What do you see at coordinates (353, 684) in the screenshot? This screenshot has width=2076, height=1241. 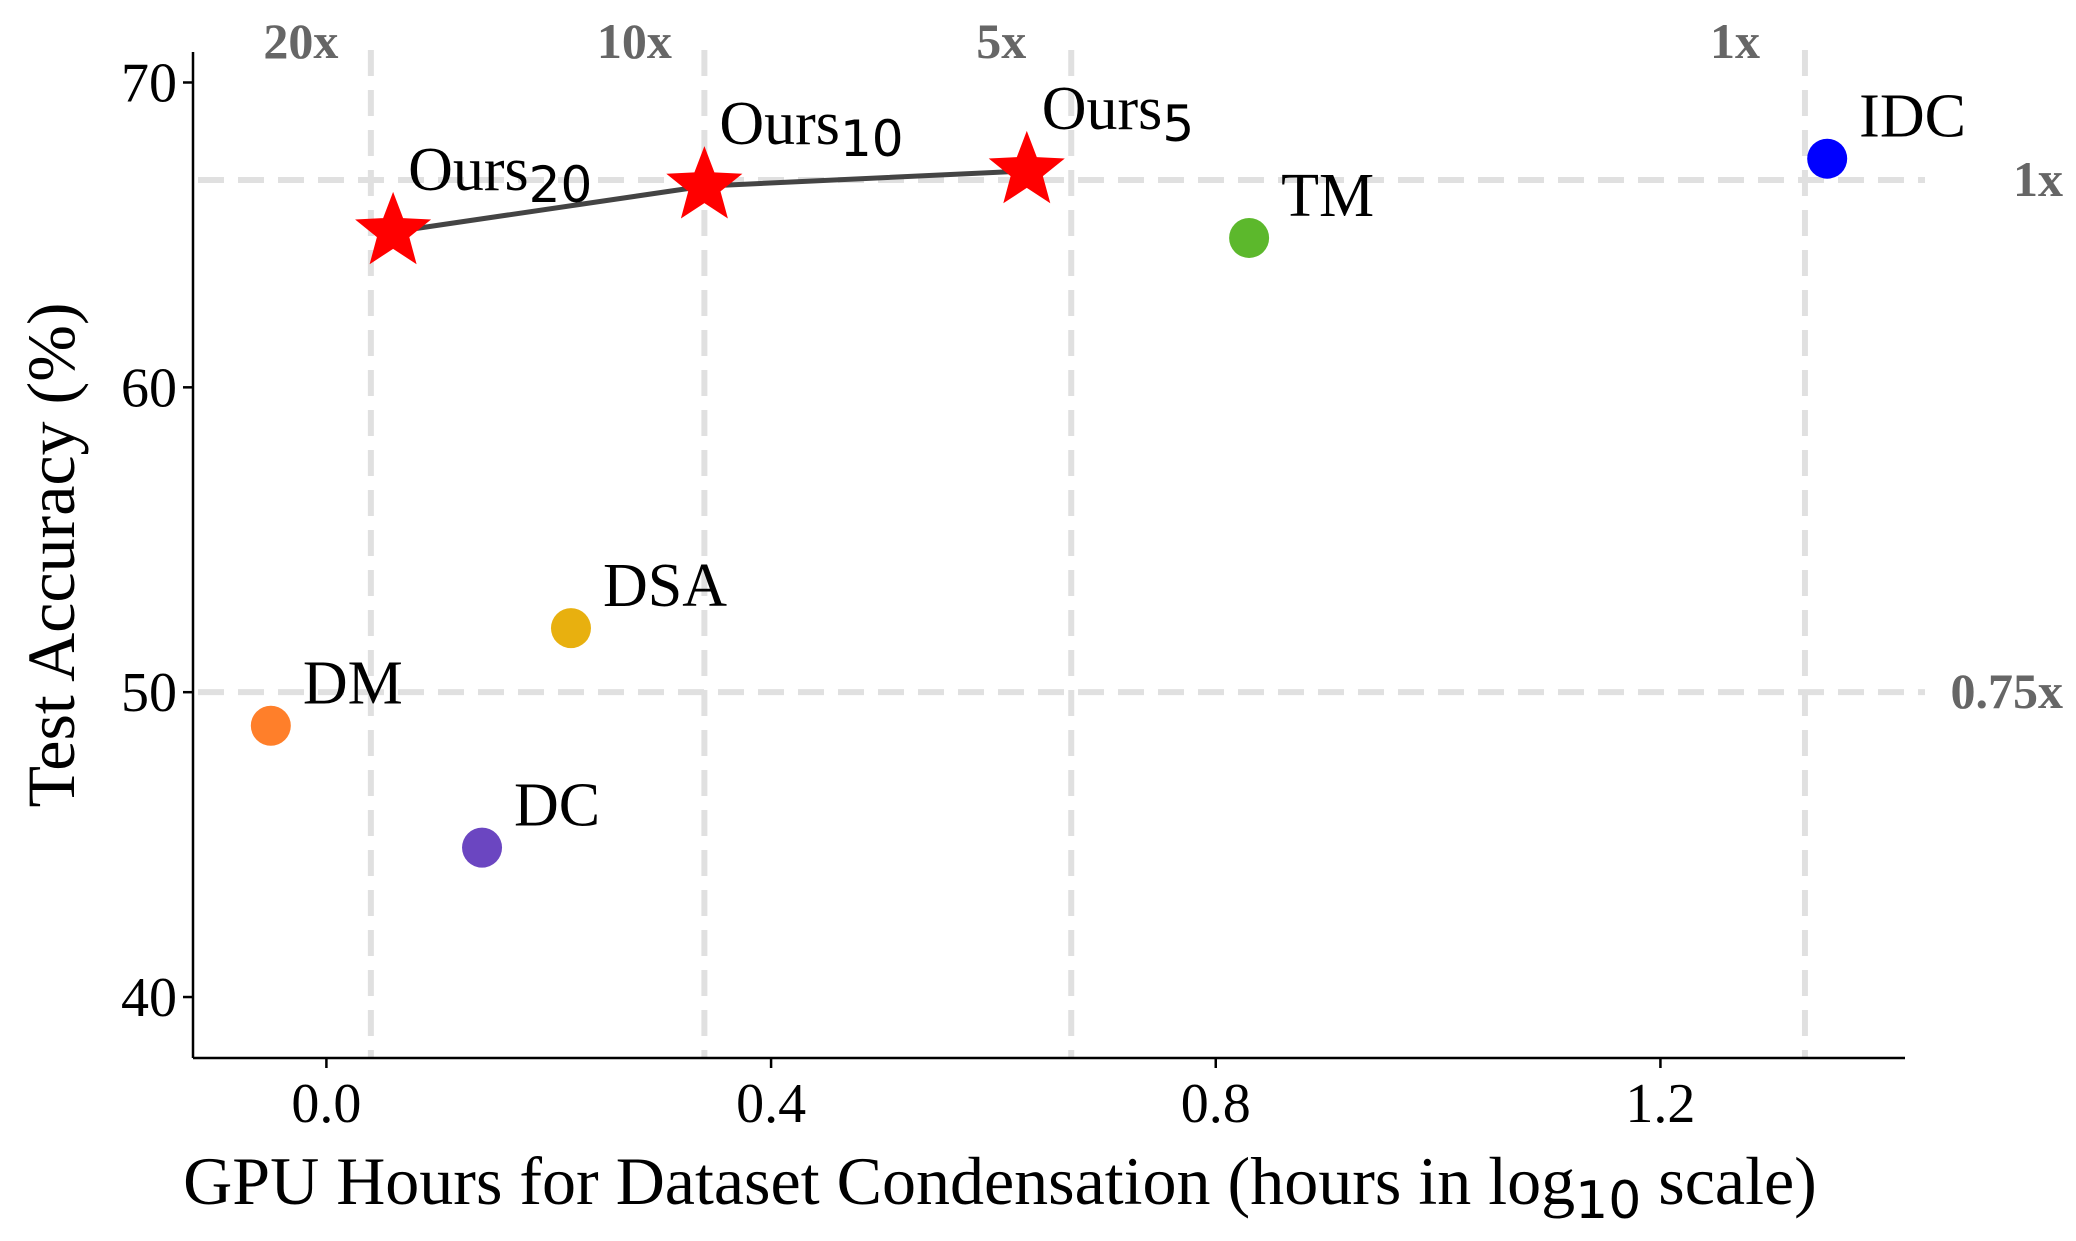 I see `data-label-dm: DM` at bounding box center [353, 684].